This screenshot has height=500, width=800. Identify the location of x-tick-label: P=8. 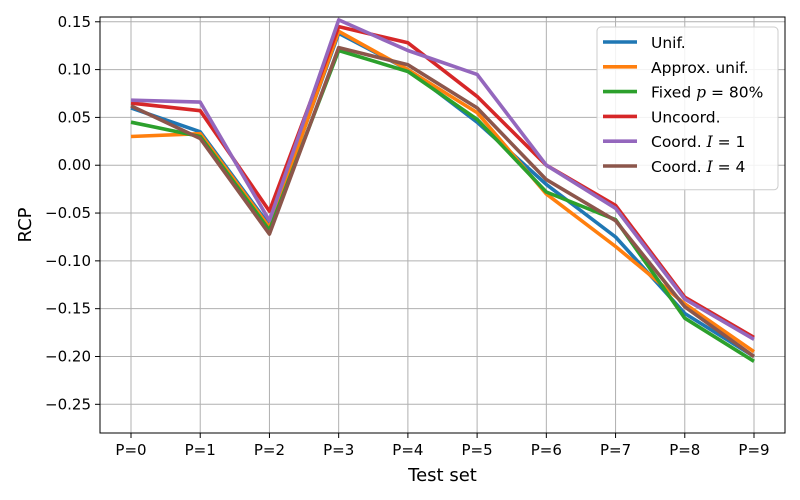
(684, 450).